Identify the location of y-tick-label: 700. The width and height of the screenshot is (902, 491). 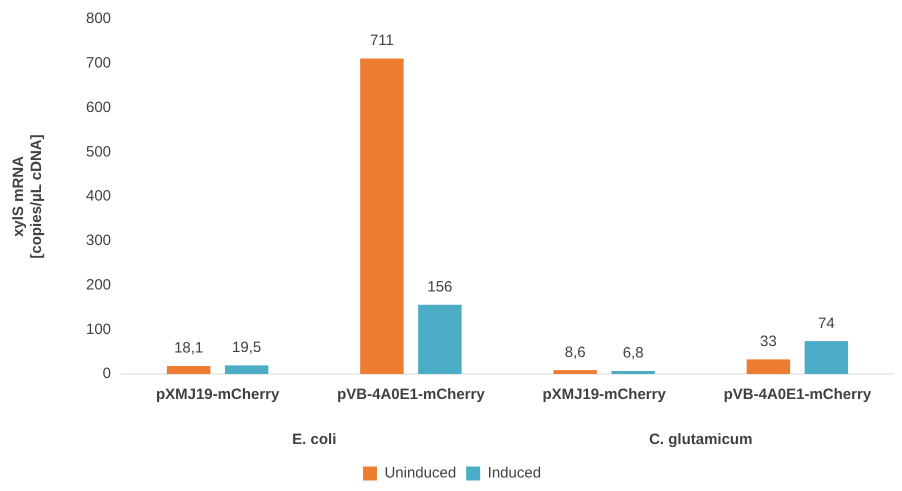
(99, 63).